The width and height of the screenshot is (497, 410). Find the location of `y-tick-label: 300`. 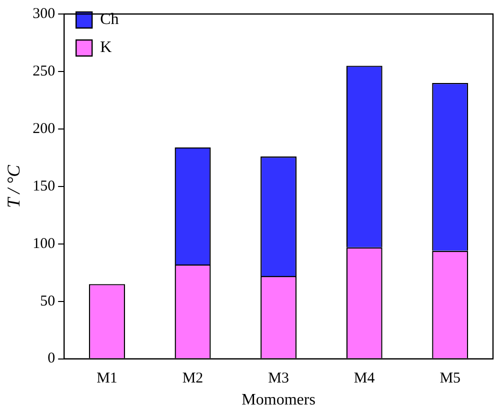

y-tick-label: 300 is located at coordinates (44, 14).